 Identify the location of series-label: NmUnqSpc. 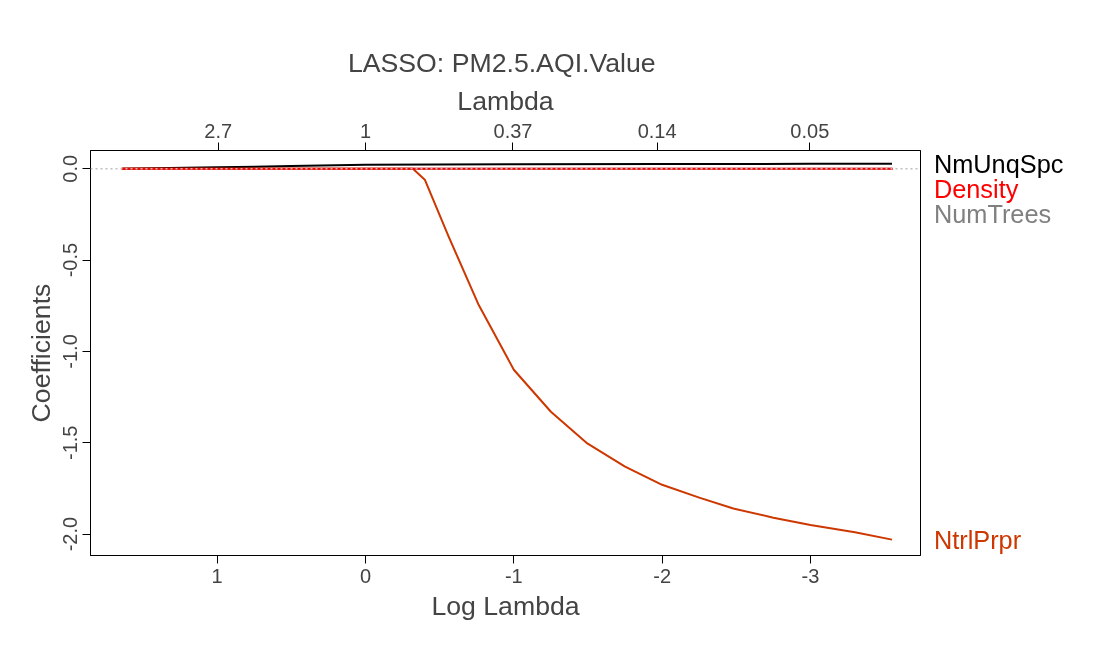
(998, 163).